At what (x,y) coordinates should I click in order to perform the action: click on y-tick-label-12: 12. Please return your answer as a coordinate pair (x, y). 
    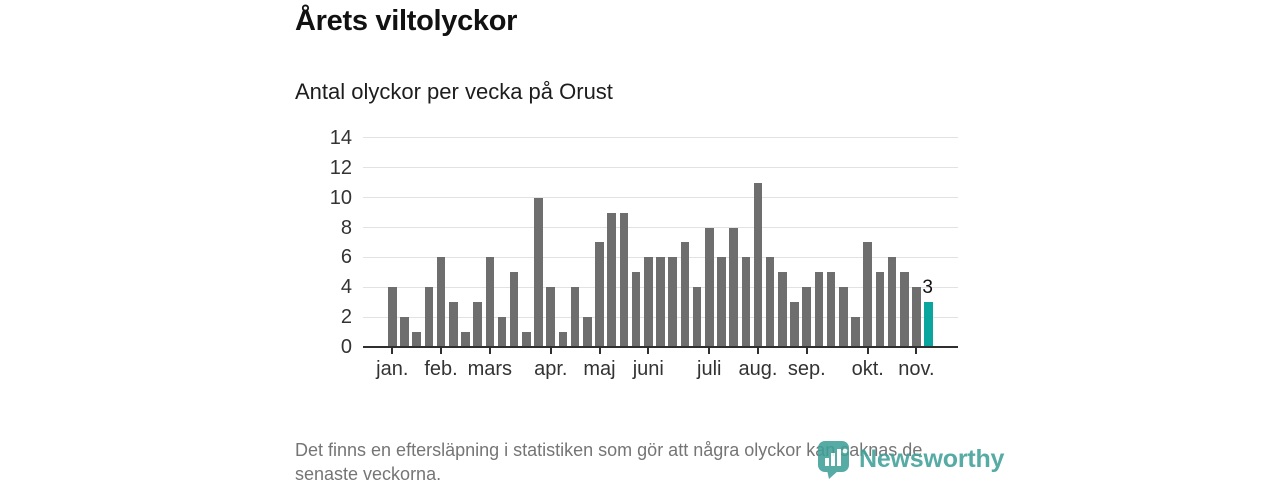
    Looking at the image, I should click on (340, 167).